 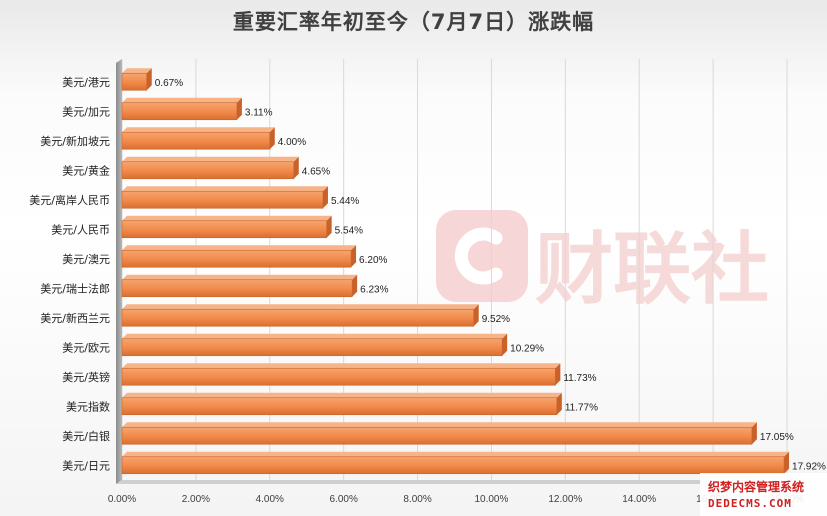 I want to click on category-label: 美元/离岸人民币, so click(x=69, y=200).